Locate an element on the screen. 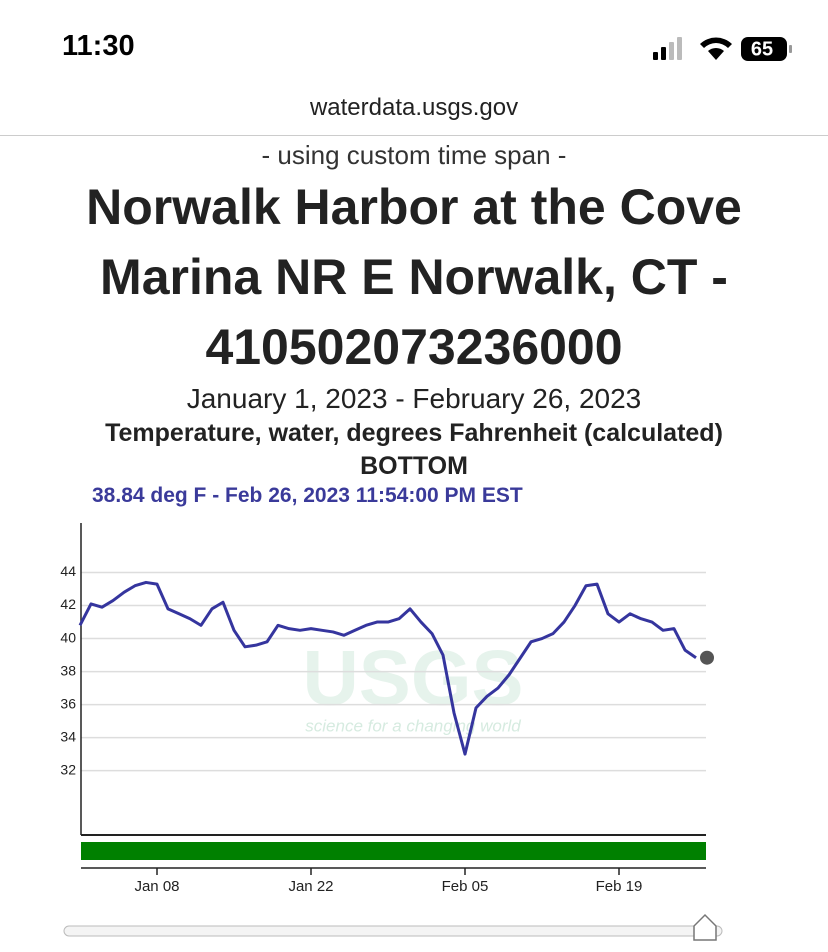  x-tick-label: Jan 22 is located at coordinates (310, 886).